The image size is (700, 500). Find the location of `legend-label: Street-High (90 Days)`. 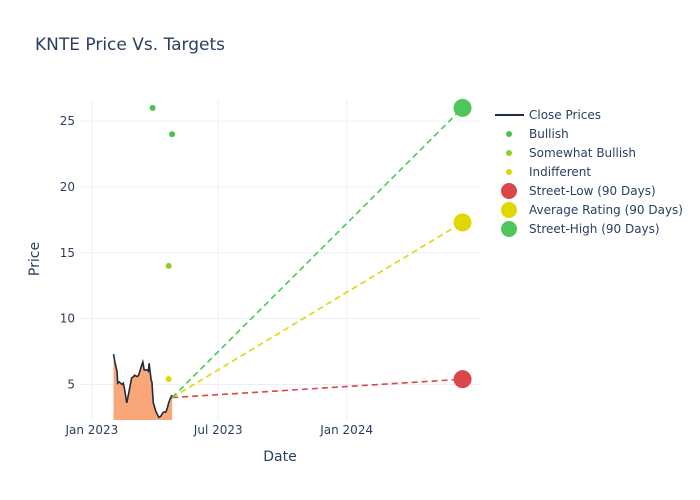

legend-label: Street-High (90 Days) is located at coordinates (594, 229).